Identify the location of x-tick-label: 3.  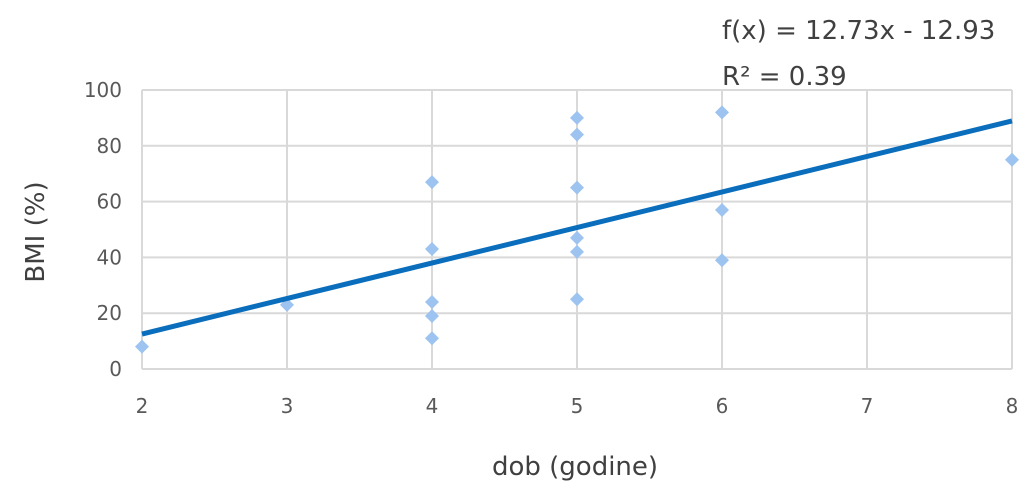
(287, 406).